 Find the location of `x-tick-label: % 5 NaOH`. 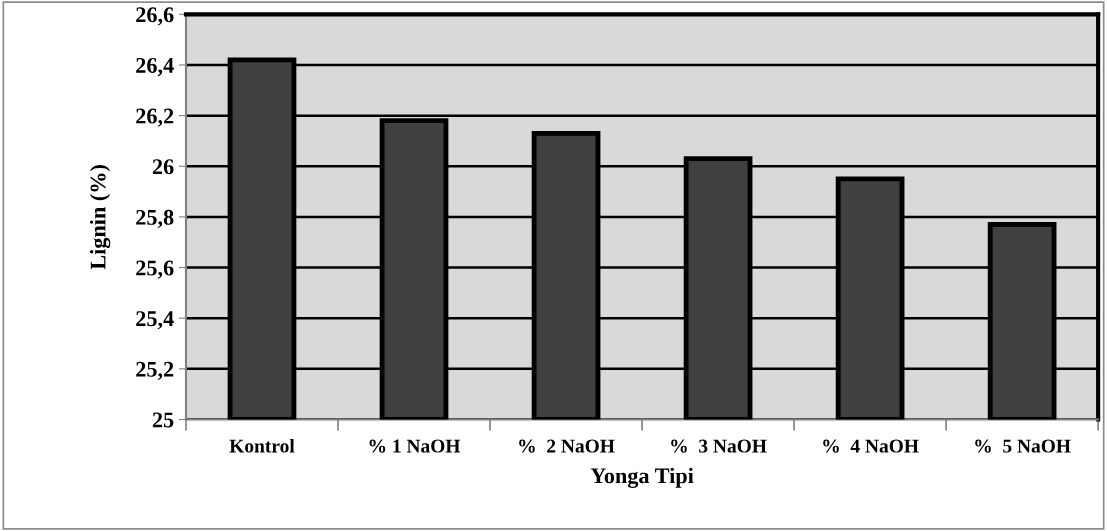

x-tick-label: % 5 NaOH is located at coordinates (1023, 446).